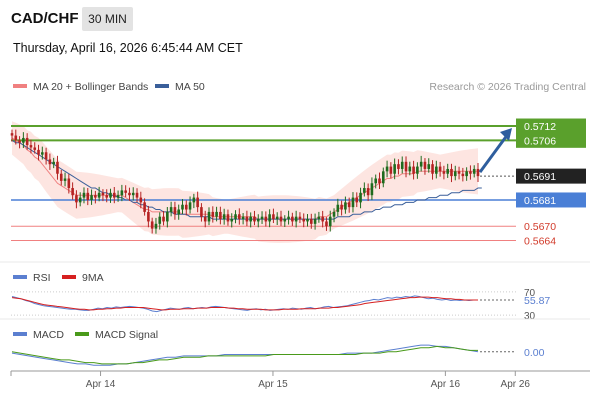  Describe the element at coordinates (244, 303) in the screenshot. I see `rsi-ma-line` at that location.